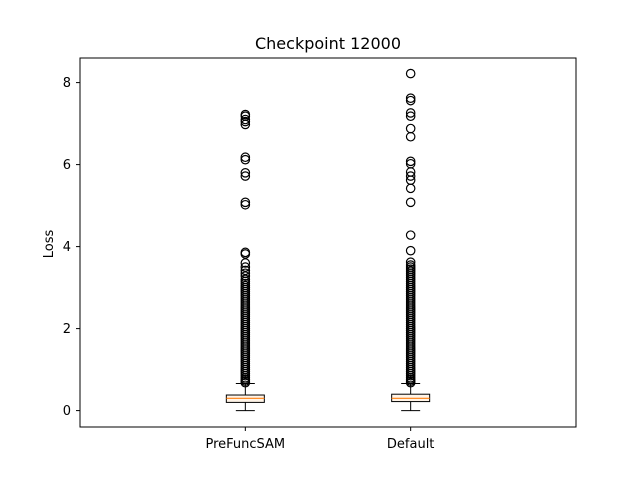  Describe the element at coordinates (67, 411) in the screenshot. I see `y-tick-label: 0` at that location.